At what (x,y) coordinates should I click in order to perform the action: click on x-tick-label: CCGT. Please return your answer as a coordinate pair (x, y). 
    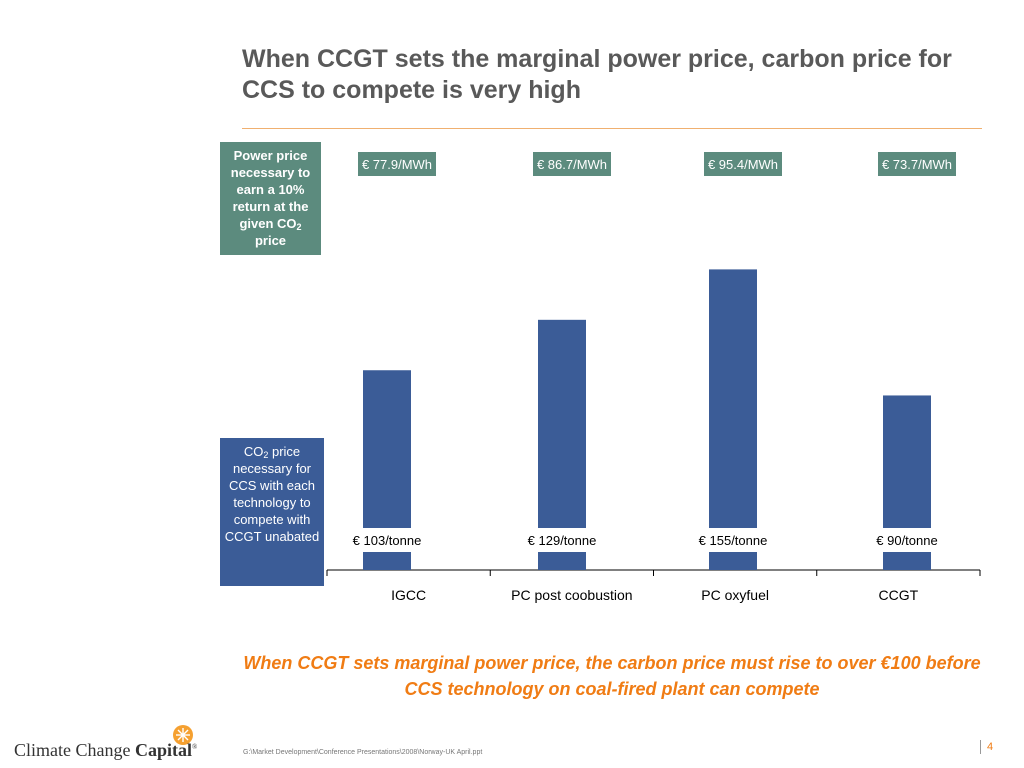
    Looking at the image, I should click on (899, 595).